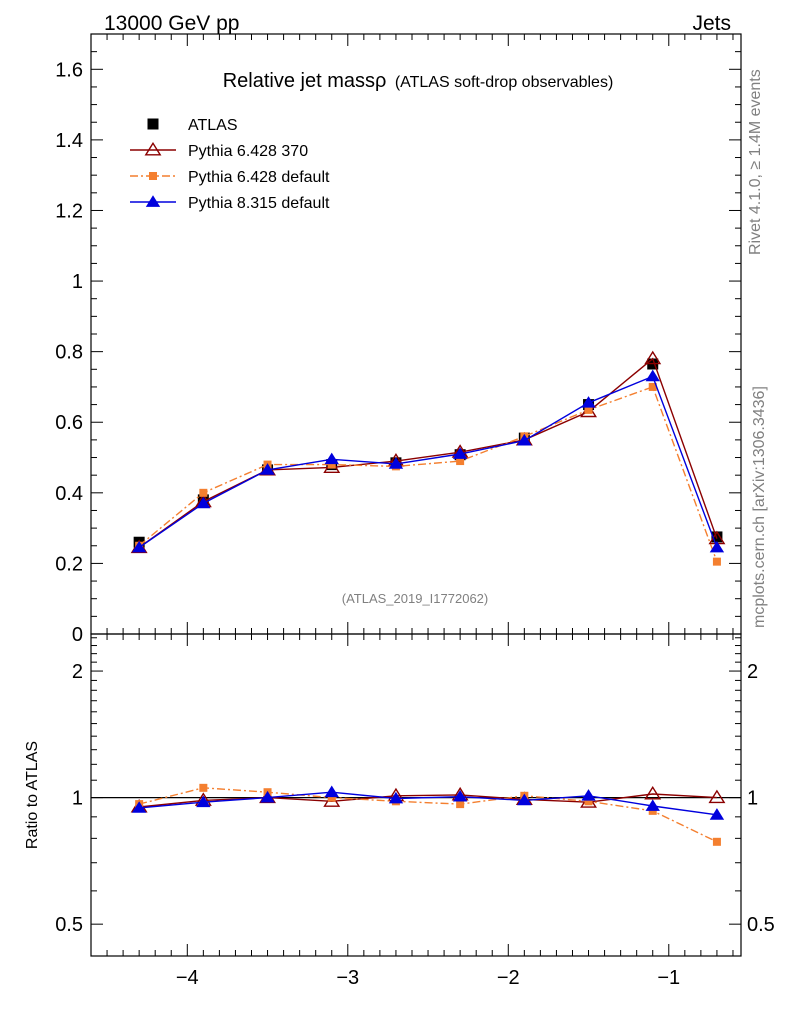  Describe the element at coordinates (759, 507) in the screenshot. I see `side-label-mcplots: mcplots.cern.ch [arXiv:1306.3436]` at that location.